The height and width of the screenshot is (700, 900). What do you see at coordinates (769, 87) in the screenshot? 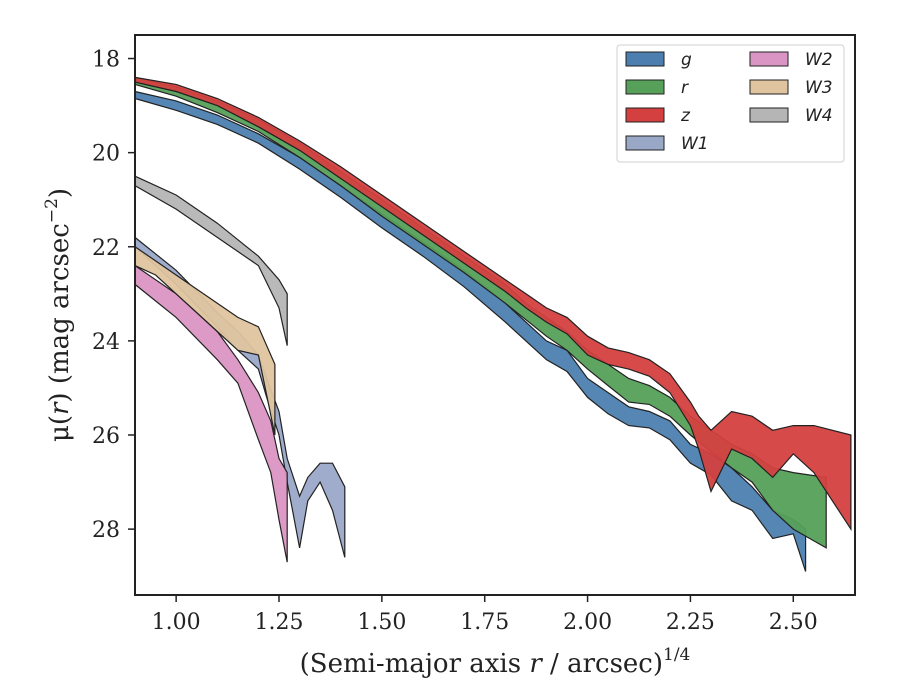
I see `legend-swatch-w3` at bounding box center [769, 87].